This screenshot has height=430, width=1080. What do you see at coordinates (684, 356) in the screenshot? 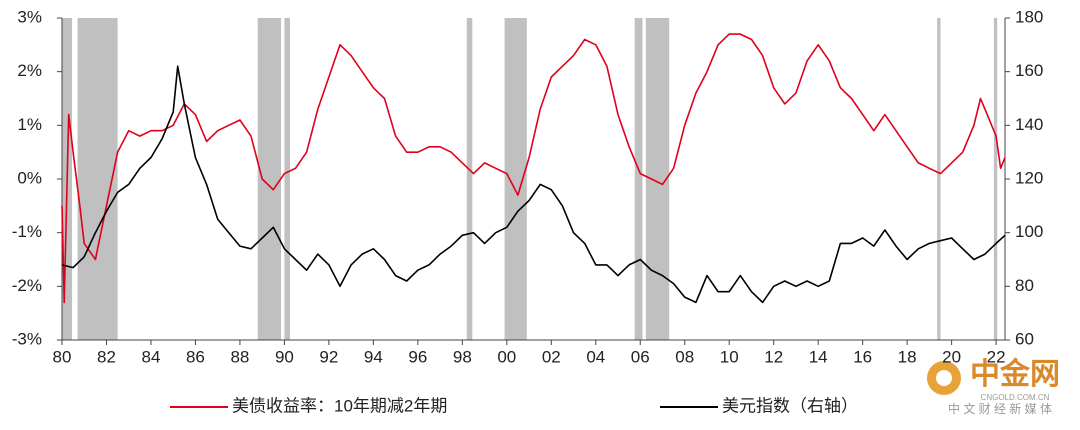
I see `x-tick-label: 08` at bounding box center [684, 356].